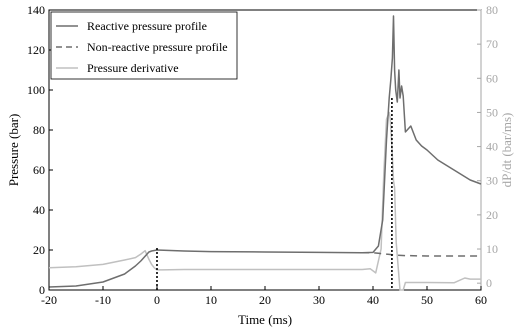 Image resolution: width=516 pixels, height=329 pixels. I want to click on x-tick-label: -10, so click(103, 300).